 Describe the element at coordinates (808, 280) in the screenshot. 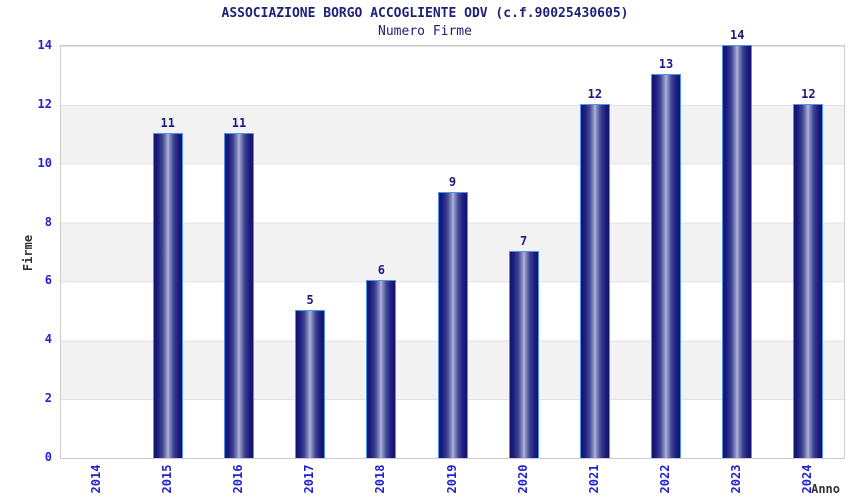

I see `bar-2024` at that location.